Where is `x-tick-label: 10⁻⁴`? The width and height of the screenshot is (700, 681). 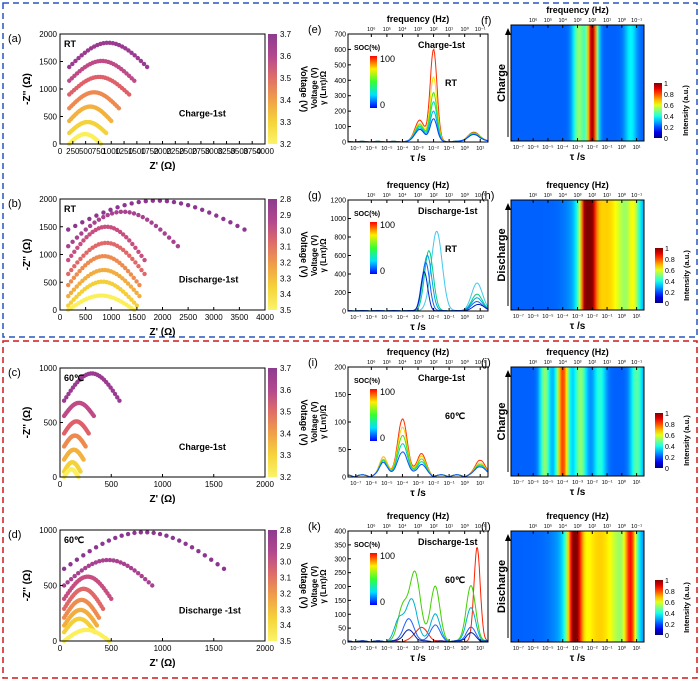
x-tick-label: 10⁻⁴ is located at coordinates (403, 148).